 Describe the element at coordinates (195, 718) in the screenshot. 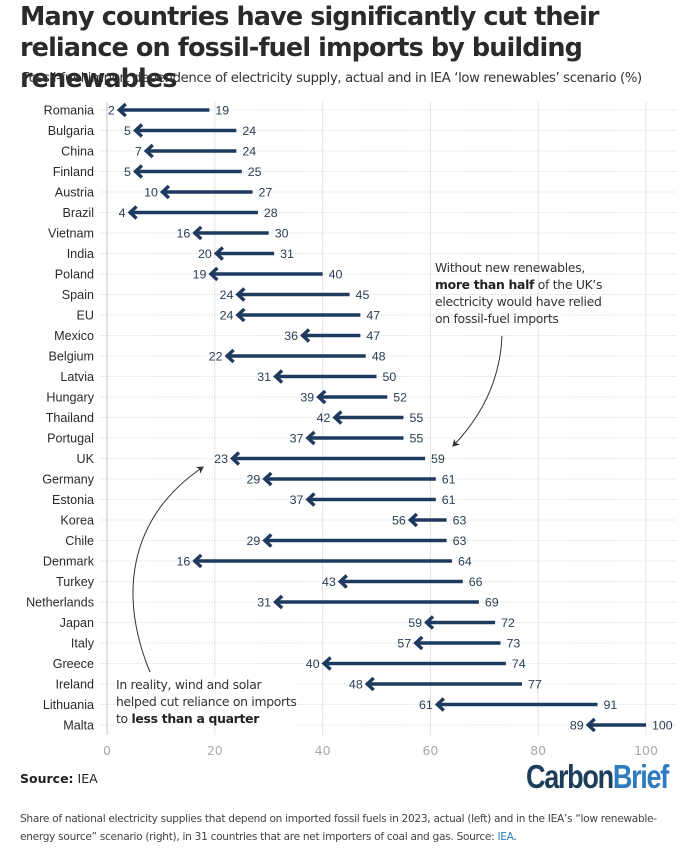

I see `annotation-bold: less than a quarter` at that location.